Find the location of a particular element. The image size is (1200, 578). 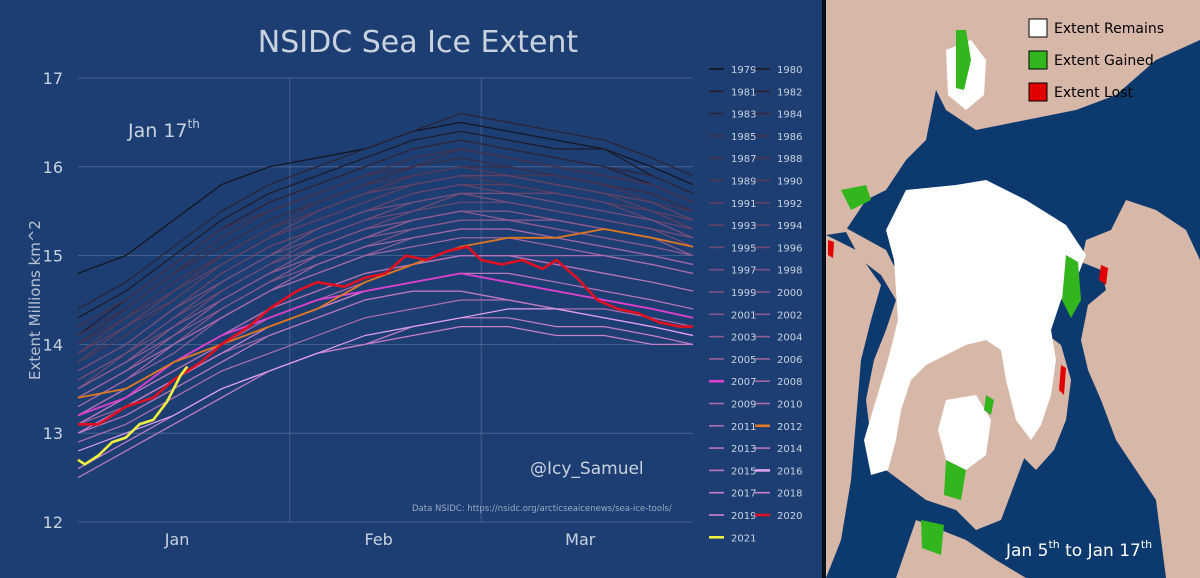

legend-label-gained: Extent Gained is located at coordinates (1104, 61).